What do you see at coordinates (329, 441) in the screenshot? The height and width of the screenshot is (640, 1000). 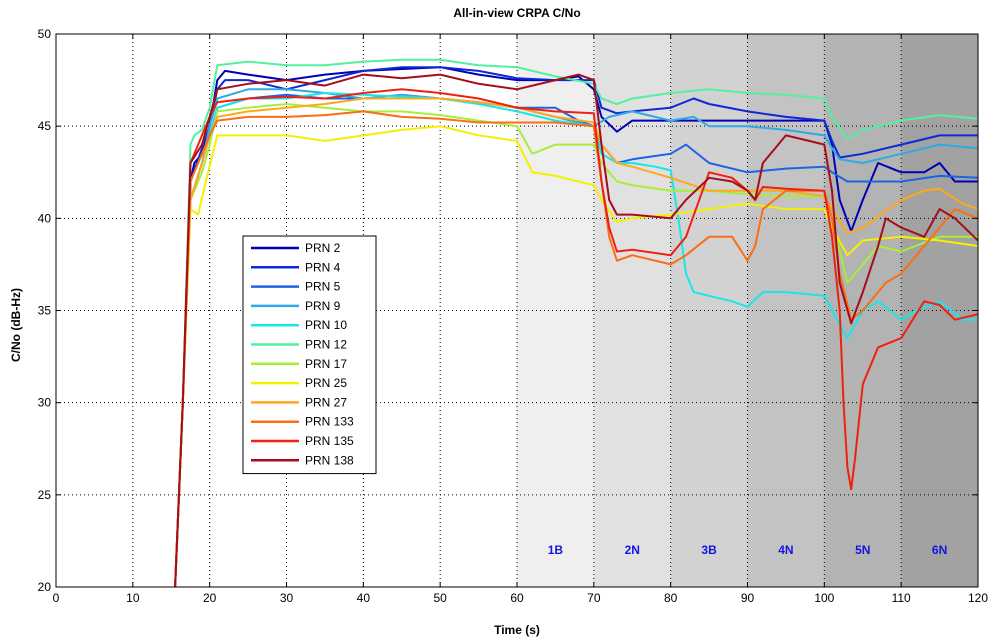 I see `legend-entry: PRN 135` at bounding box center [329, 441].